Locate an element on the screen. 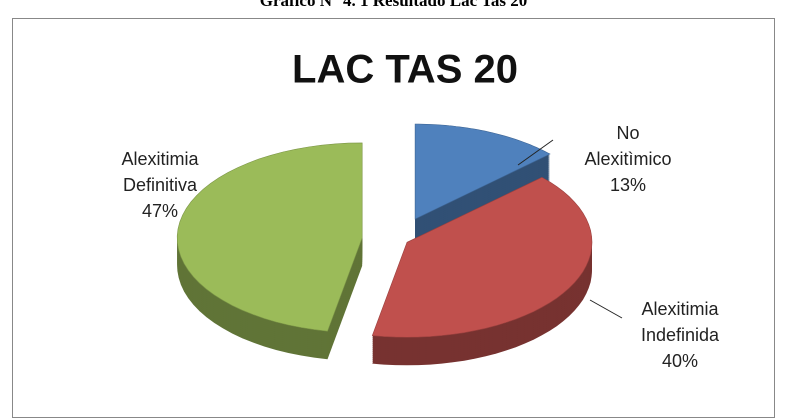 This screenshot has height=418, width=787. category-label: Alexitimia Indefinida is located at coordinates (680, 322).